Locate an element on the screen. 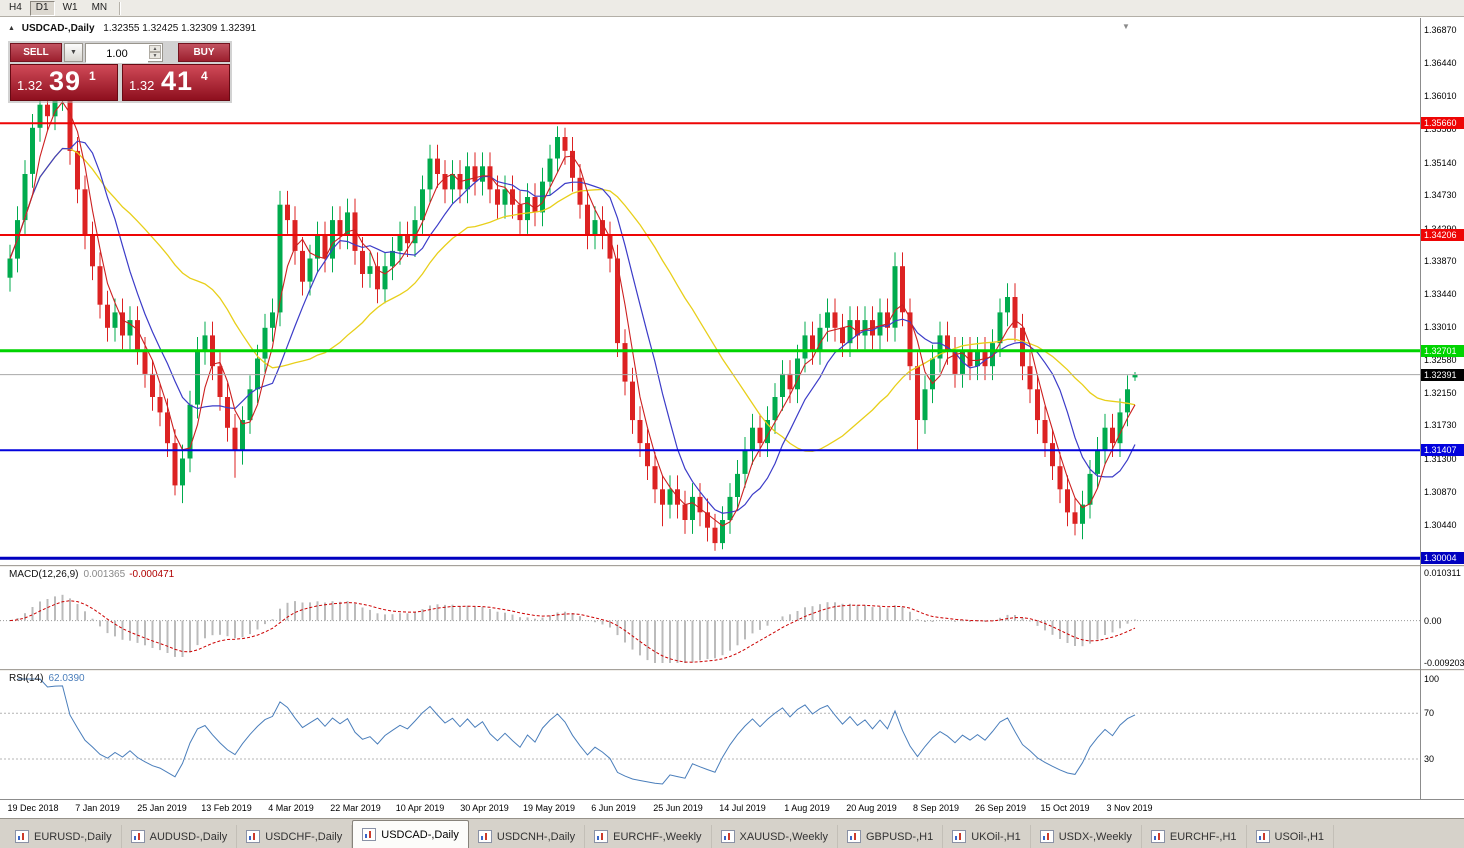  price-tick: 1.32150 is located at coordinates (1440, 393).